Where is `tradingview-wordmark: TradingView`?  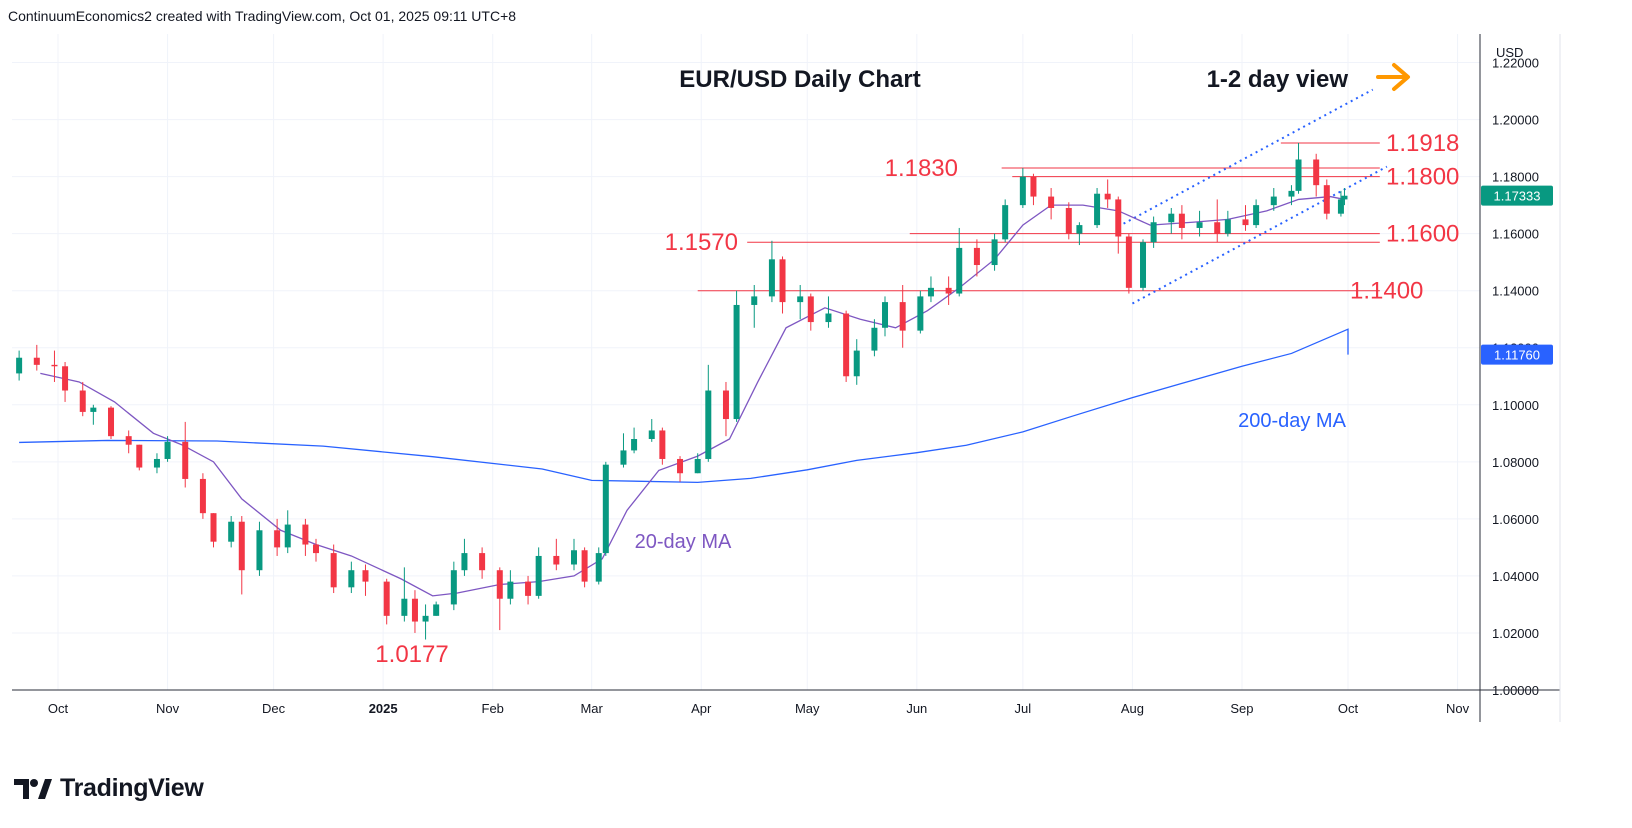 tradingview-wordmark: TradingView is located at coordinates (132, 788).